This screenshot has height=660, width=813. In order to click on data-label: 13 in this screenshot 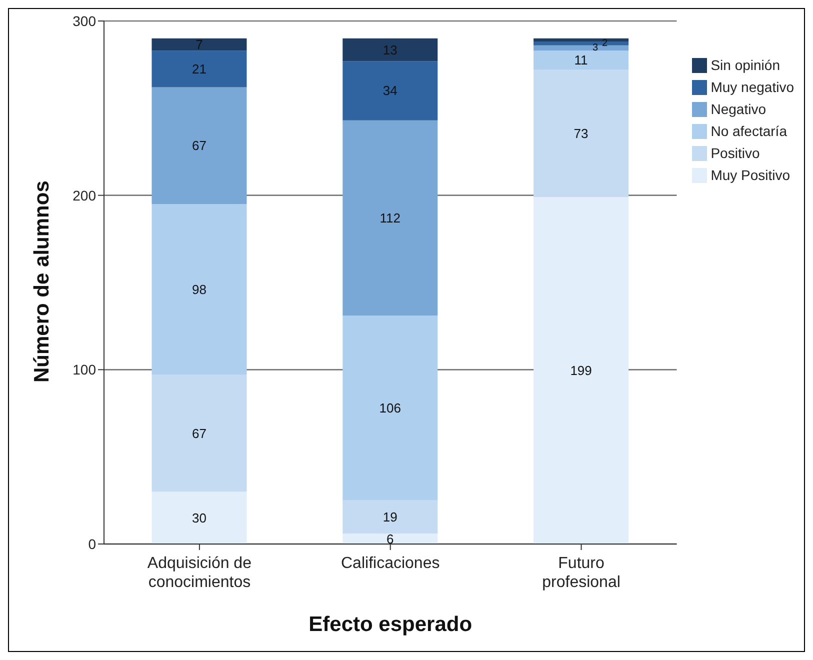, I will do `click(390, 50)`.